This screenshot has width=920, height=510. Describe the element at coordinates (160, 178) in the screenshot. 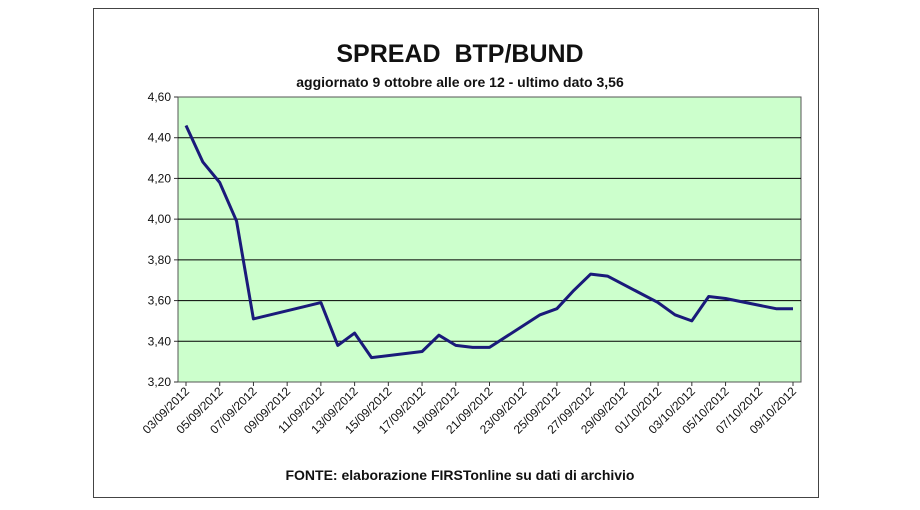

I see `y-tick-label: 4,20` at that location.